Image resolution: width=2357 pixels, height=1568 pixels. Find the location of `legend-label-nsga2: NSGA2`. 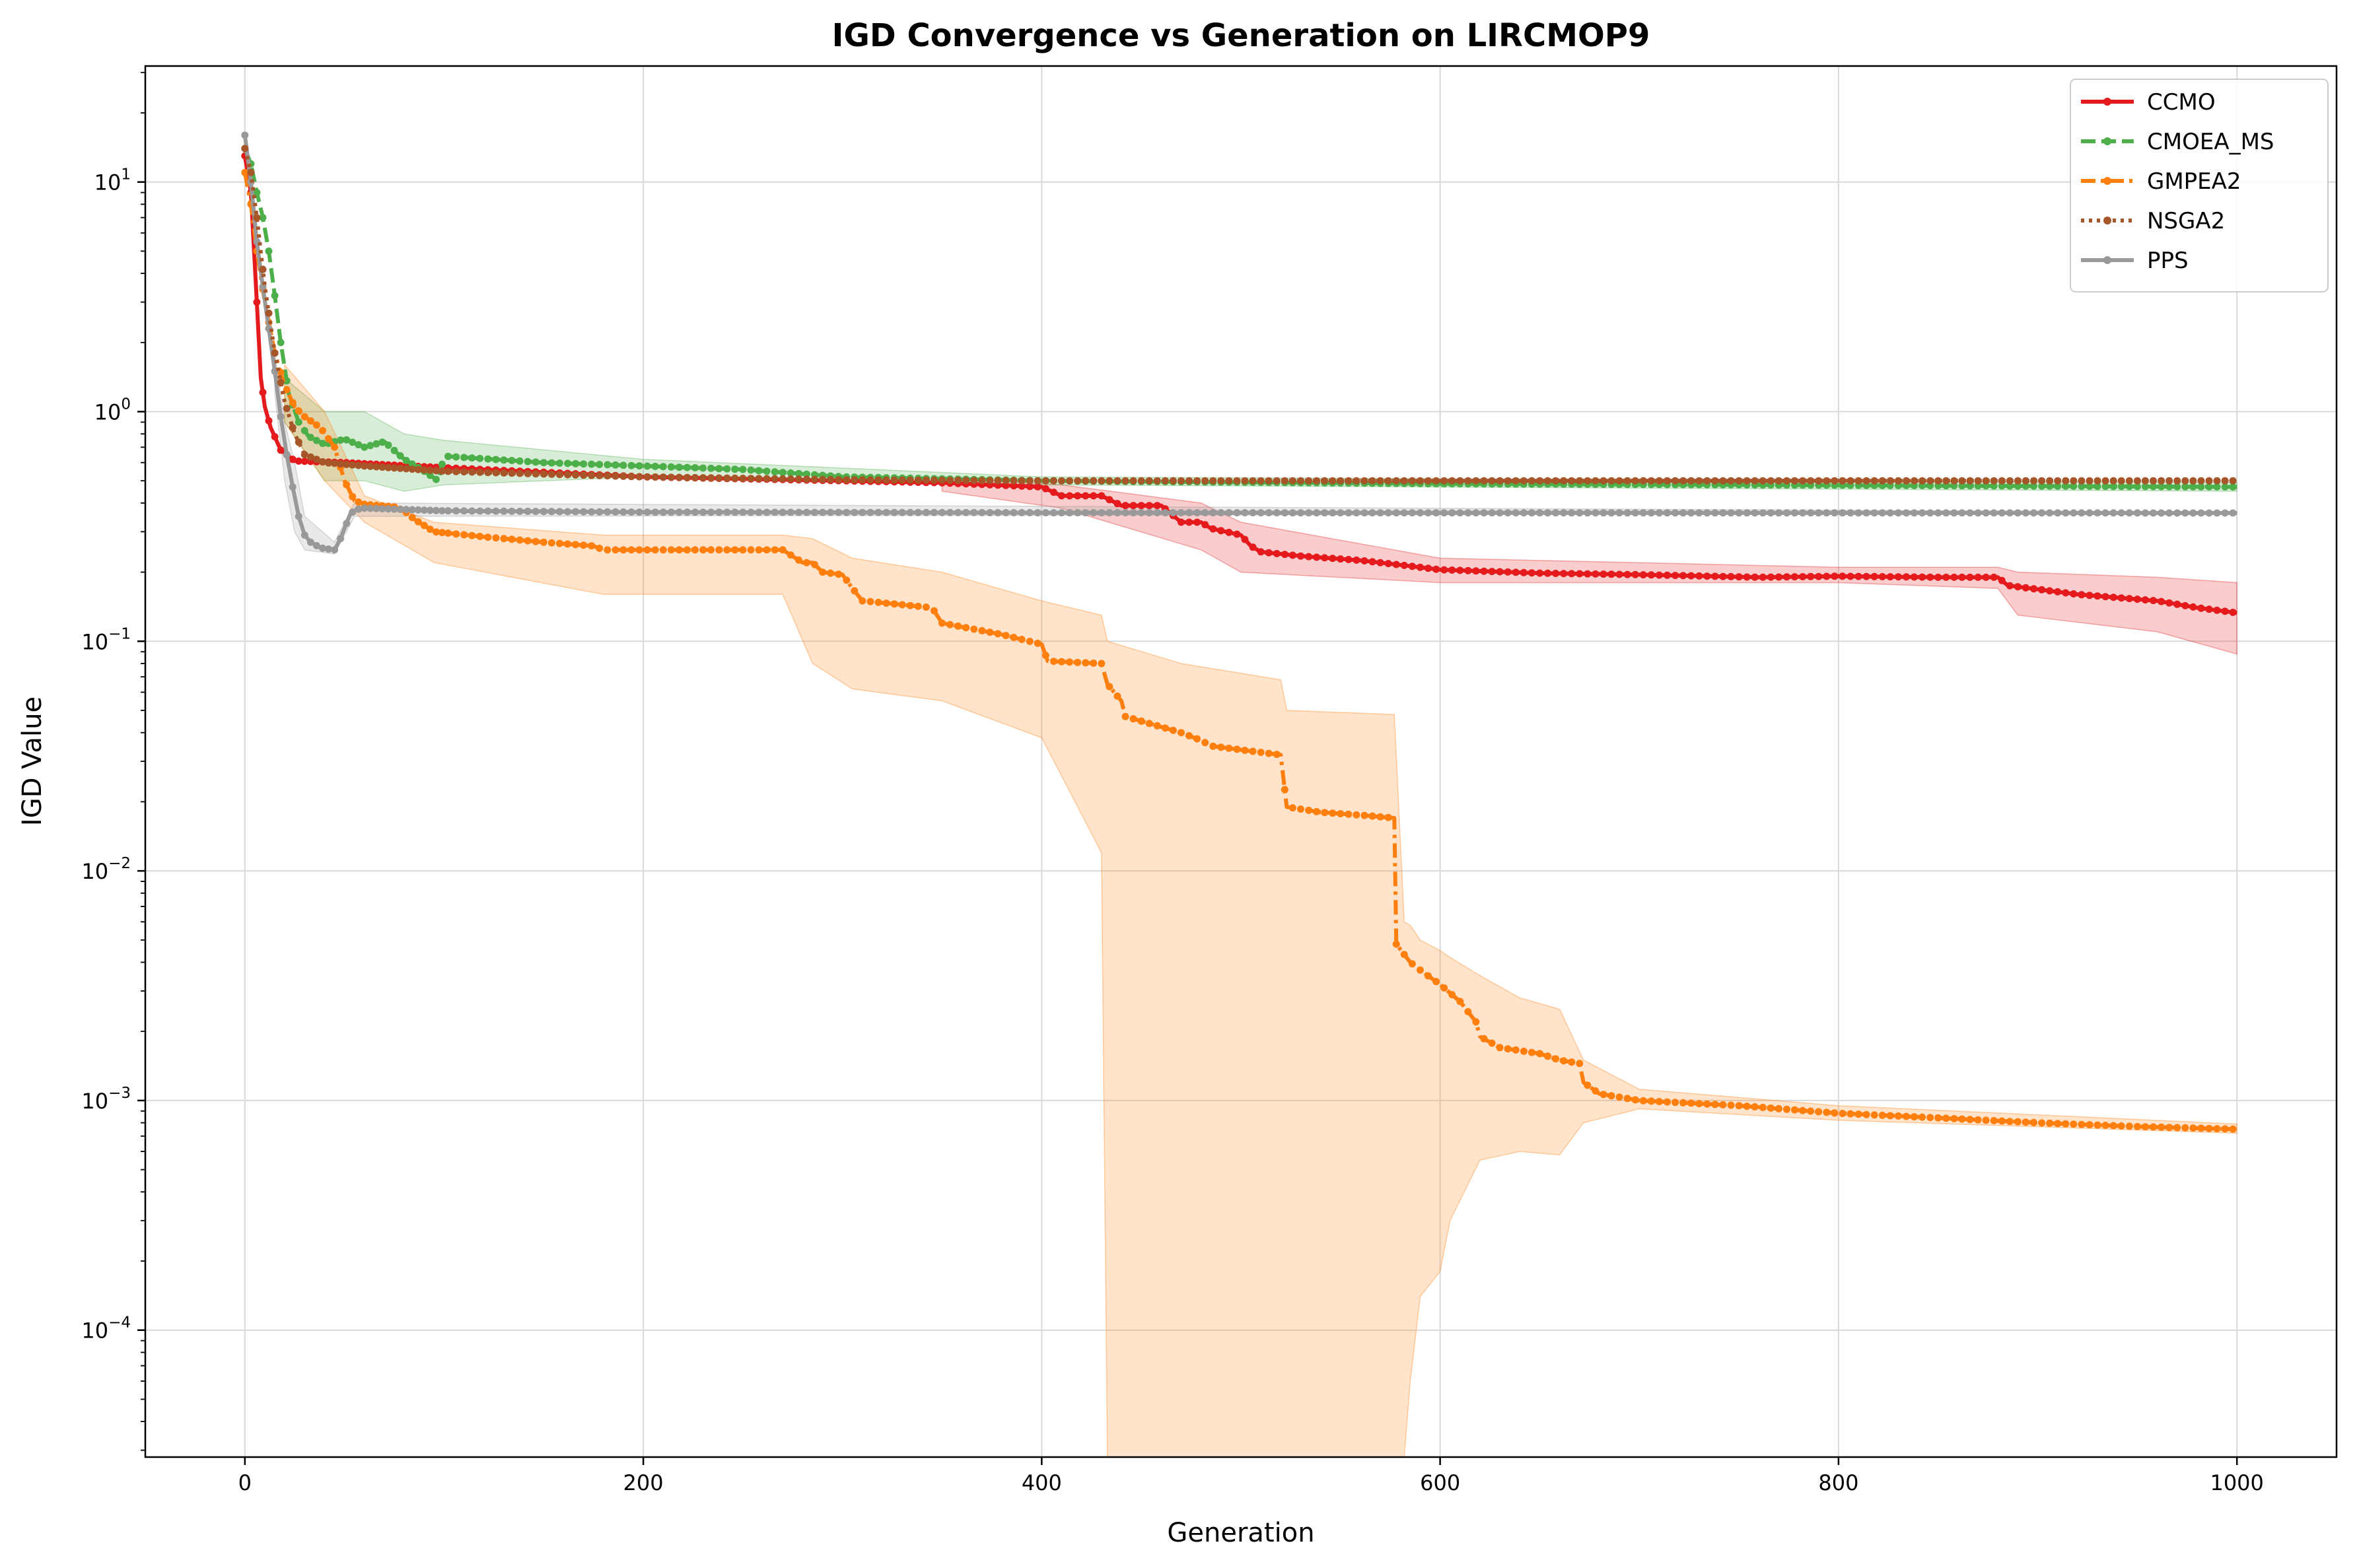

legend-label-nsga2: NSGA2 is located at coordinates (2186, 221).